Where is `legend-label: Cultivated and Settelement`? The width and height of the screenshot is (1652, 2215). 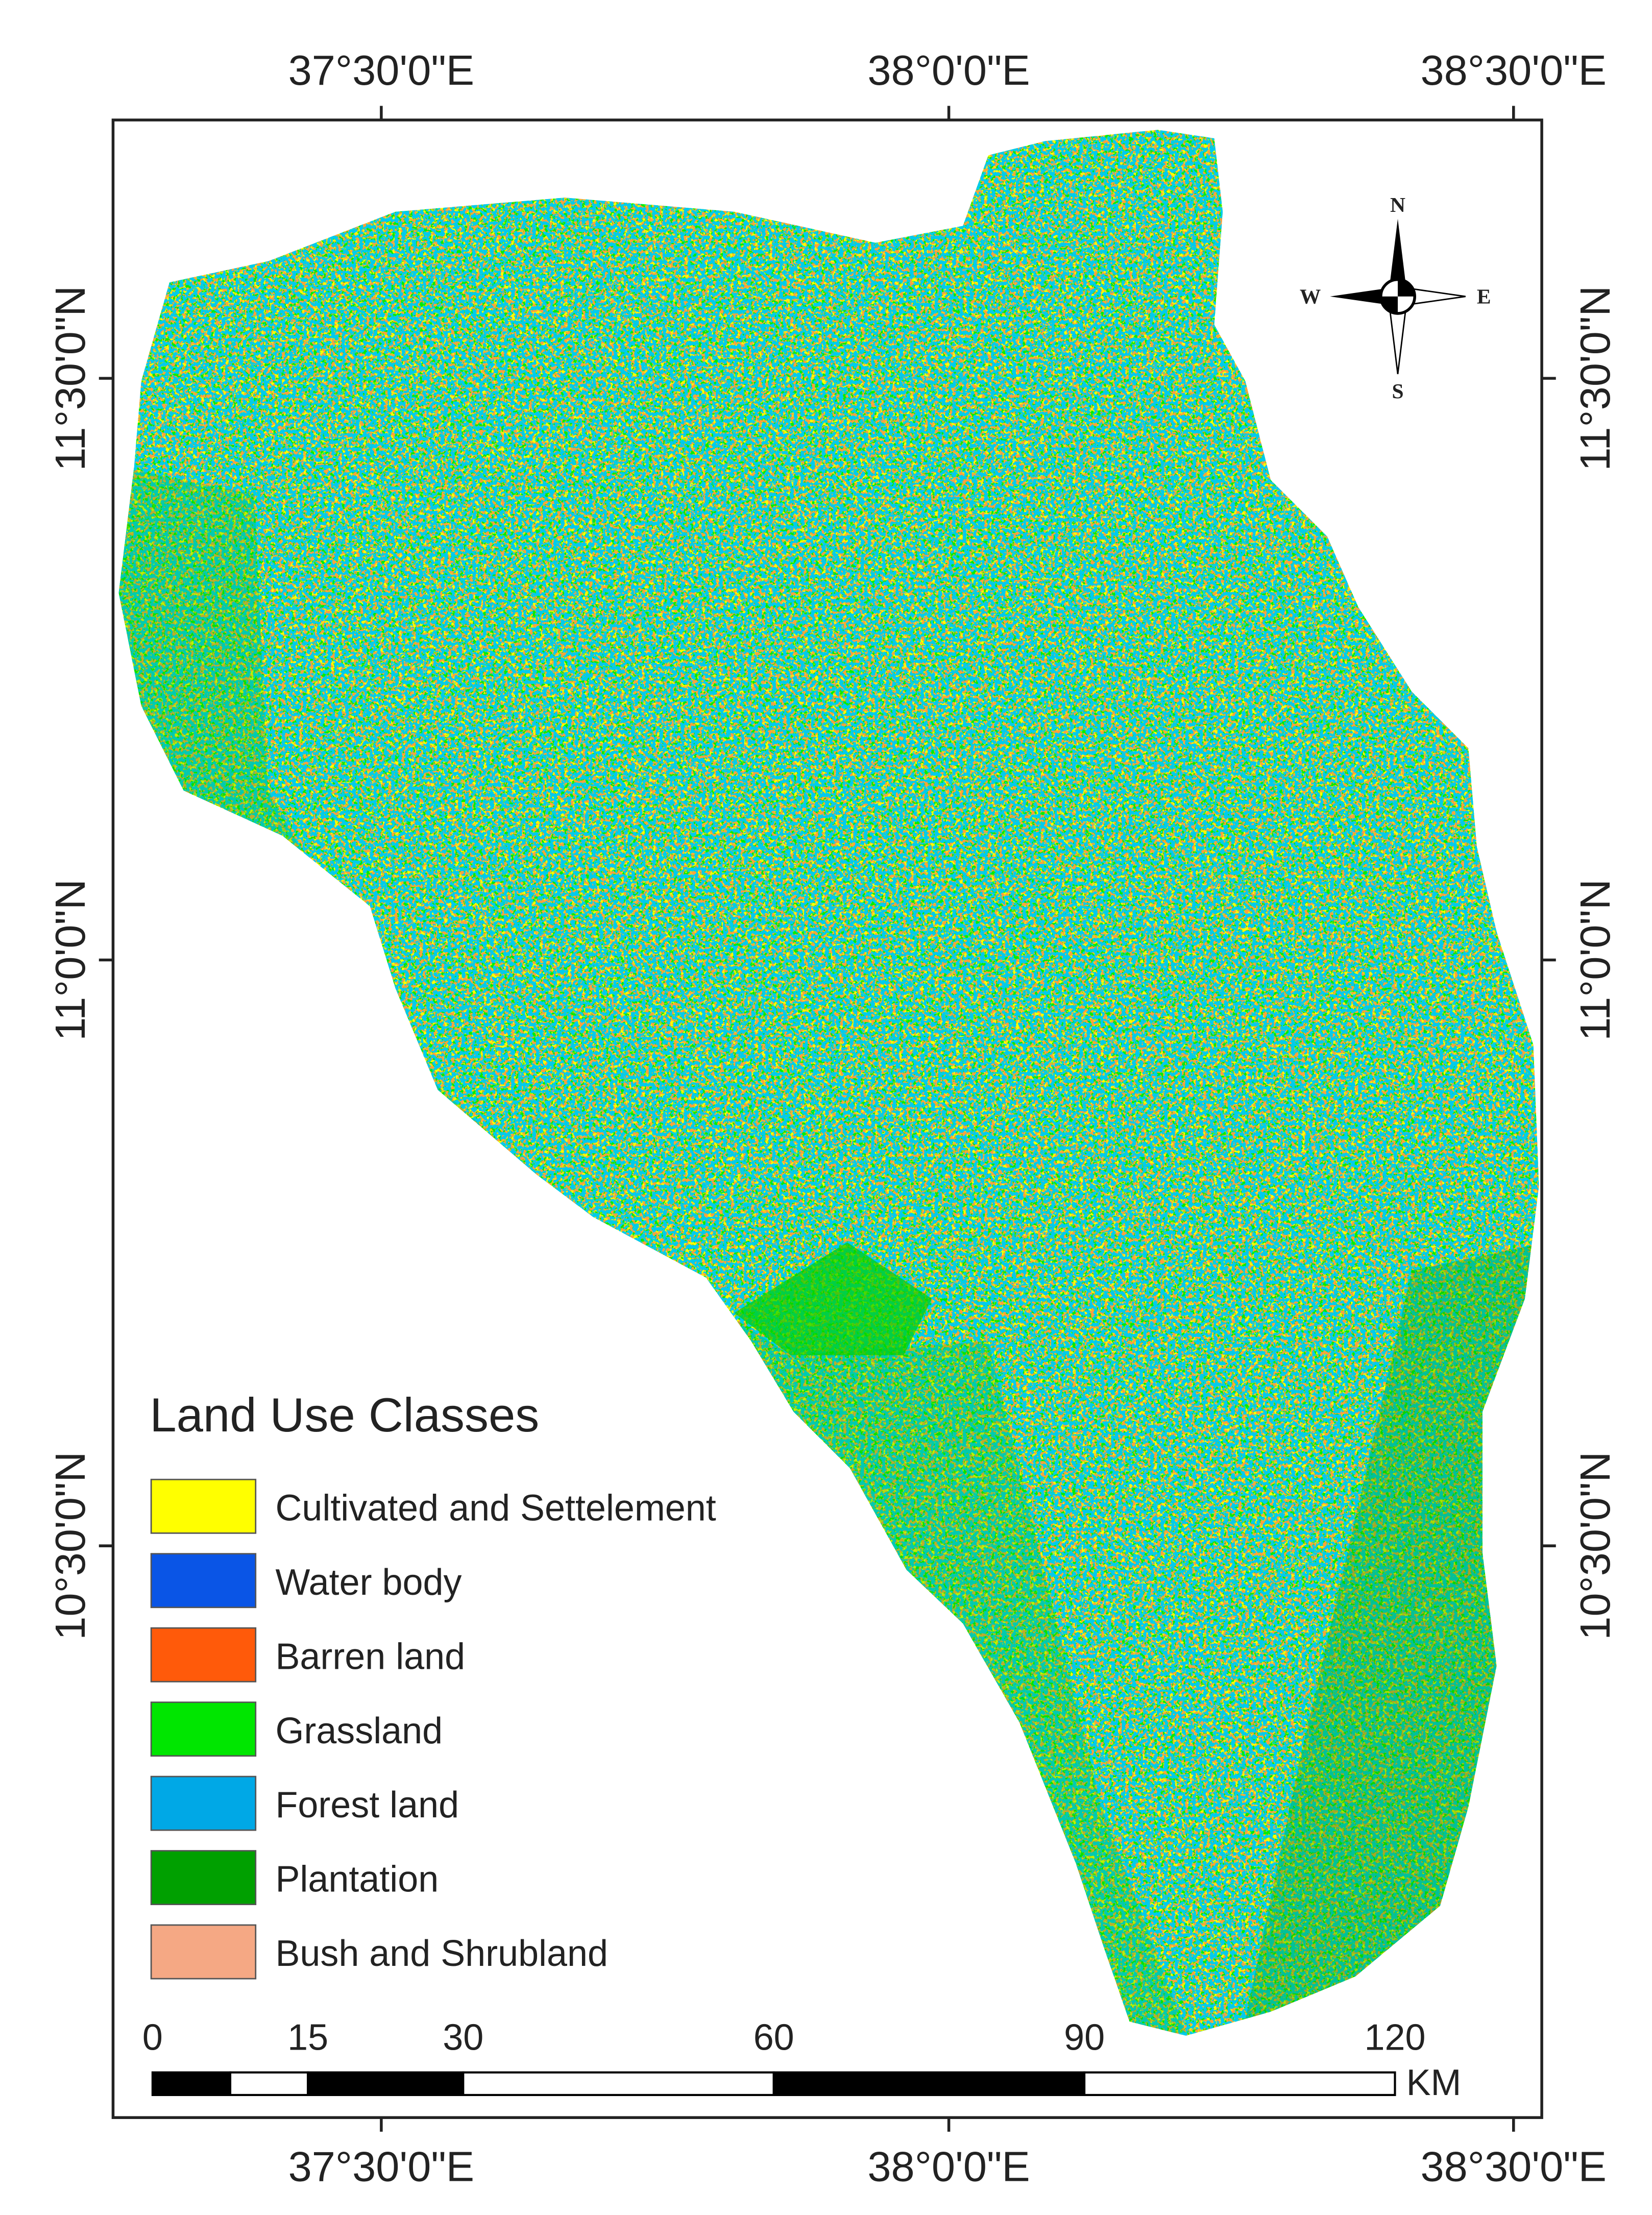
legend-label: Cultivated and Settelement is located at coordinates (495, 1508).